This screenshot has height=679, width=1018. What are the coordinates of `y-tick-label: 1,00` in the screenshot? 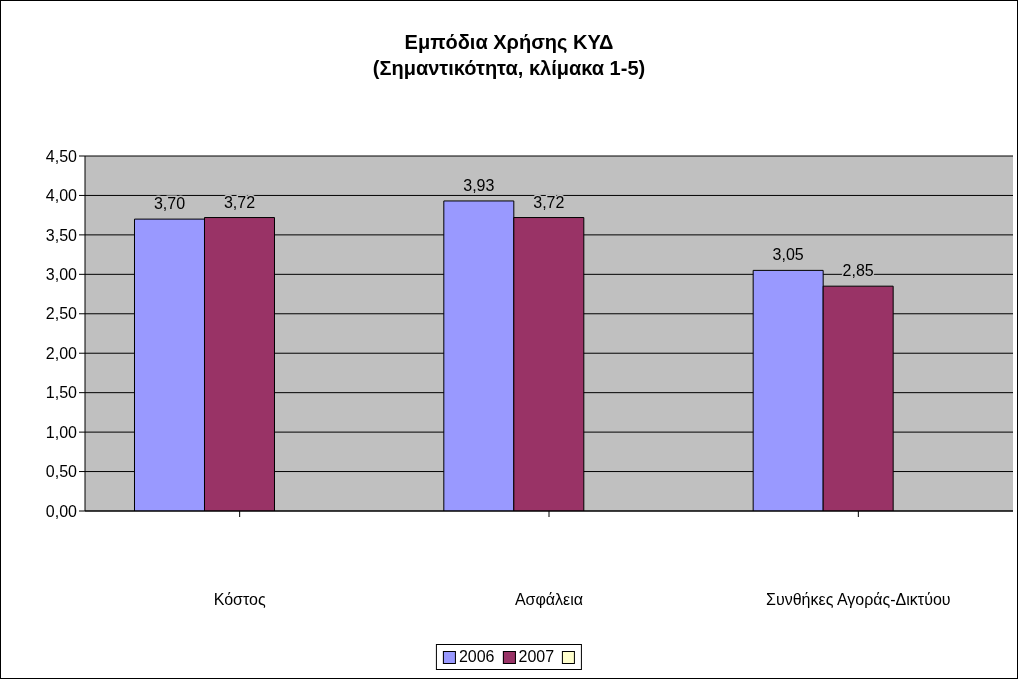 It's located at (61, 432).